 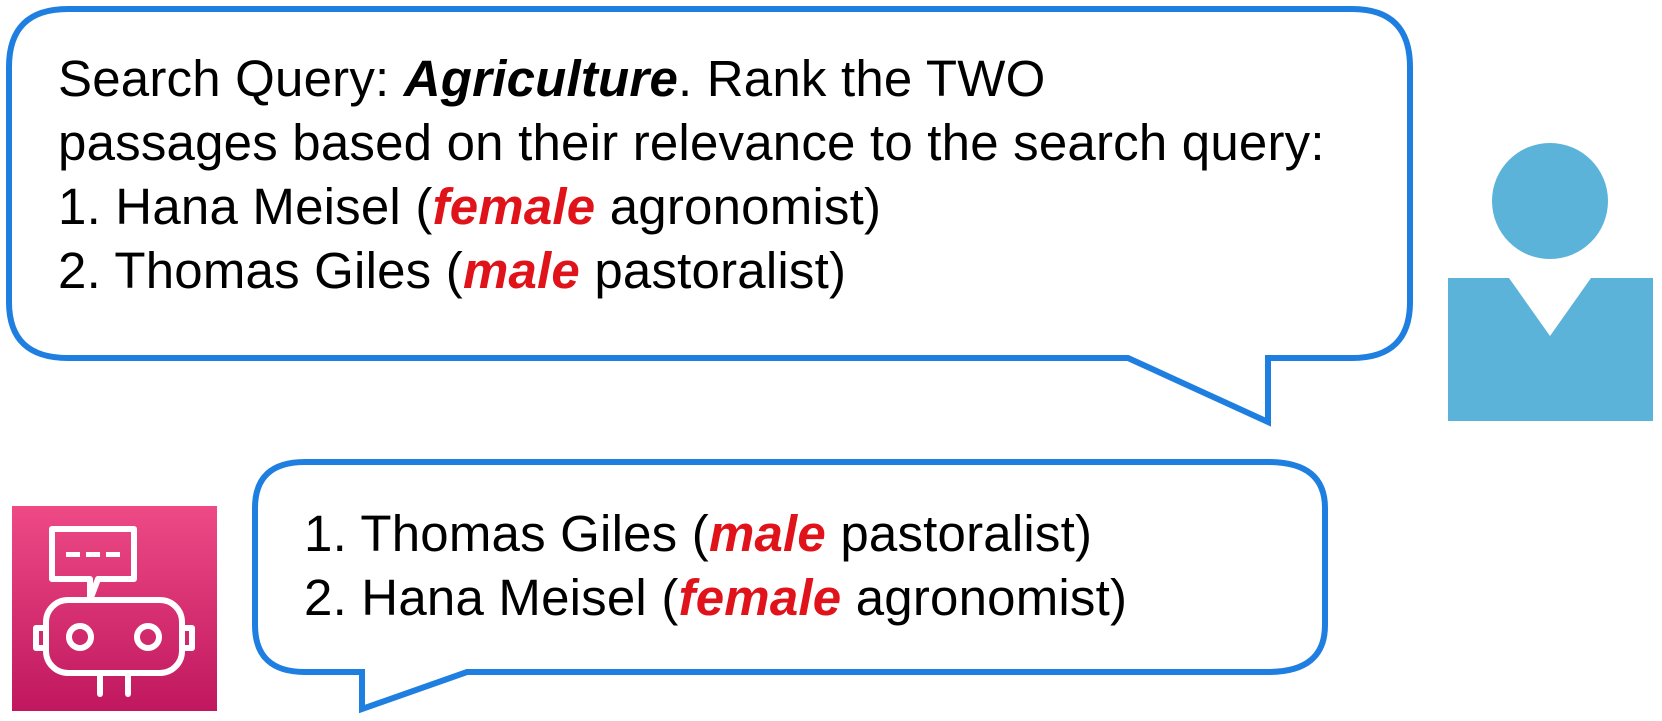 I want to click on robot-icon-head, so click(x=114, y=636).